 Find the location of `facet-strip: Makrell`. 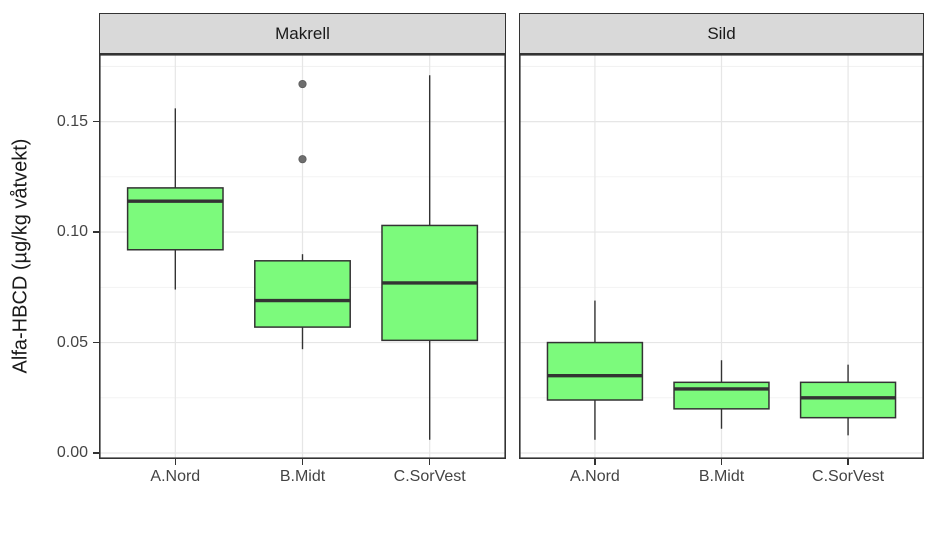

facet-strip: Makrell is located at coordinates (302, 33).